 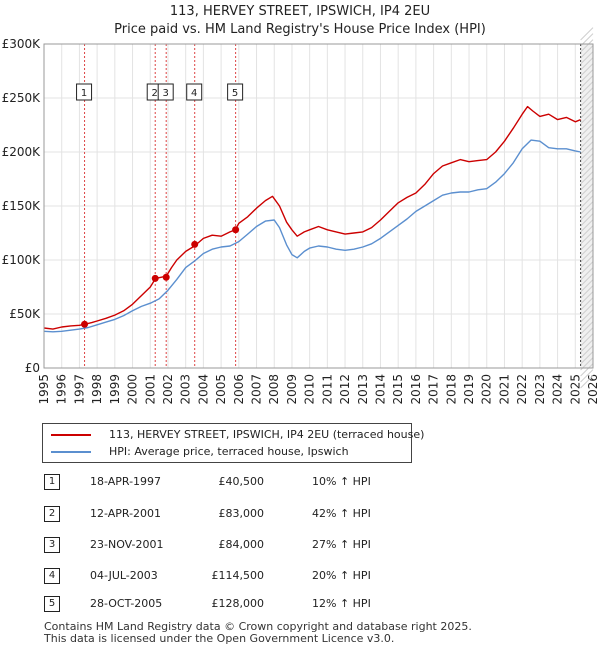 I want to click on sale-price: £84,000, so click(x=241, y=544).